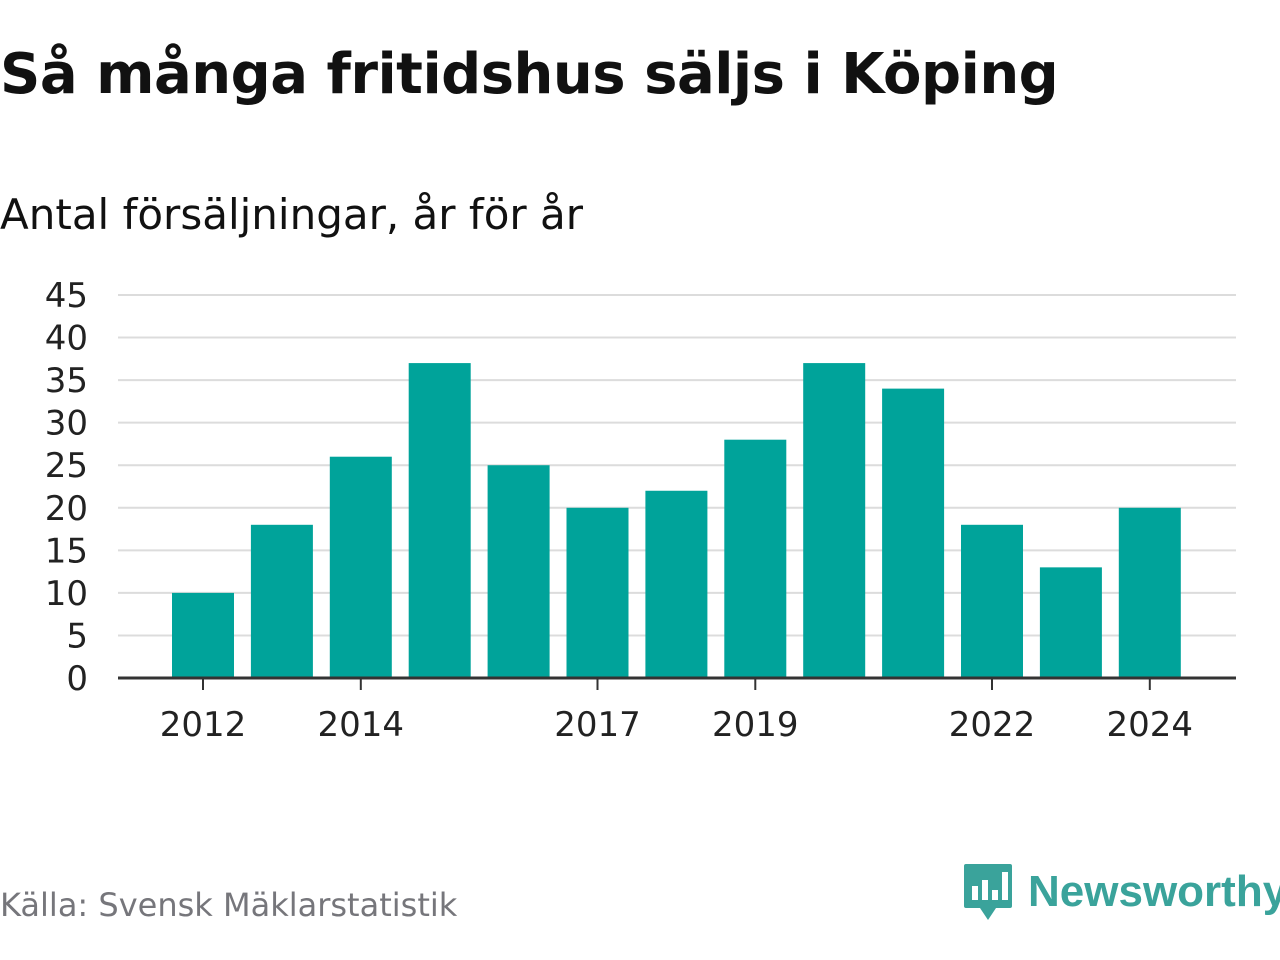 Image resolution: width=1280 pixels, height=960 pixels. I want to click on bar-2017, so click(597, 592).